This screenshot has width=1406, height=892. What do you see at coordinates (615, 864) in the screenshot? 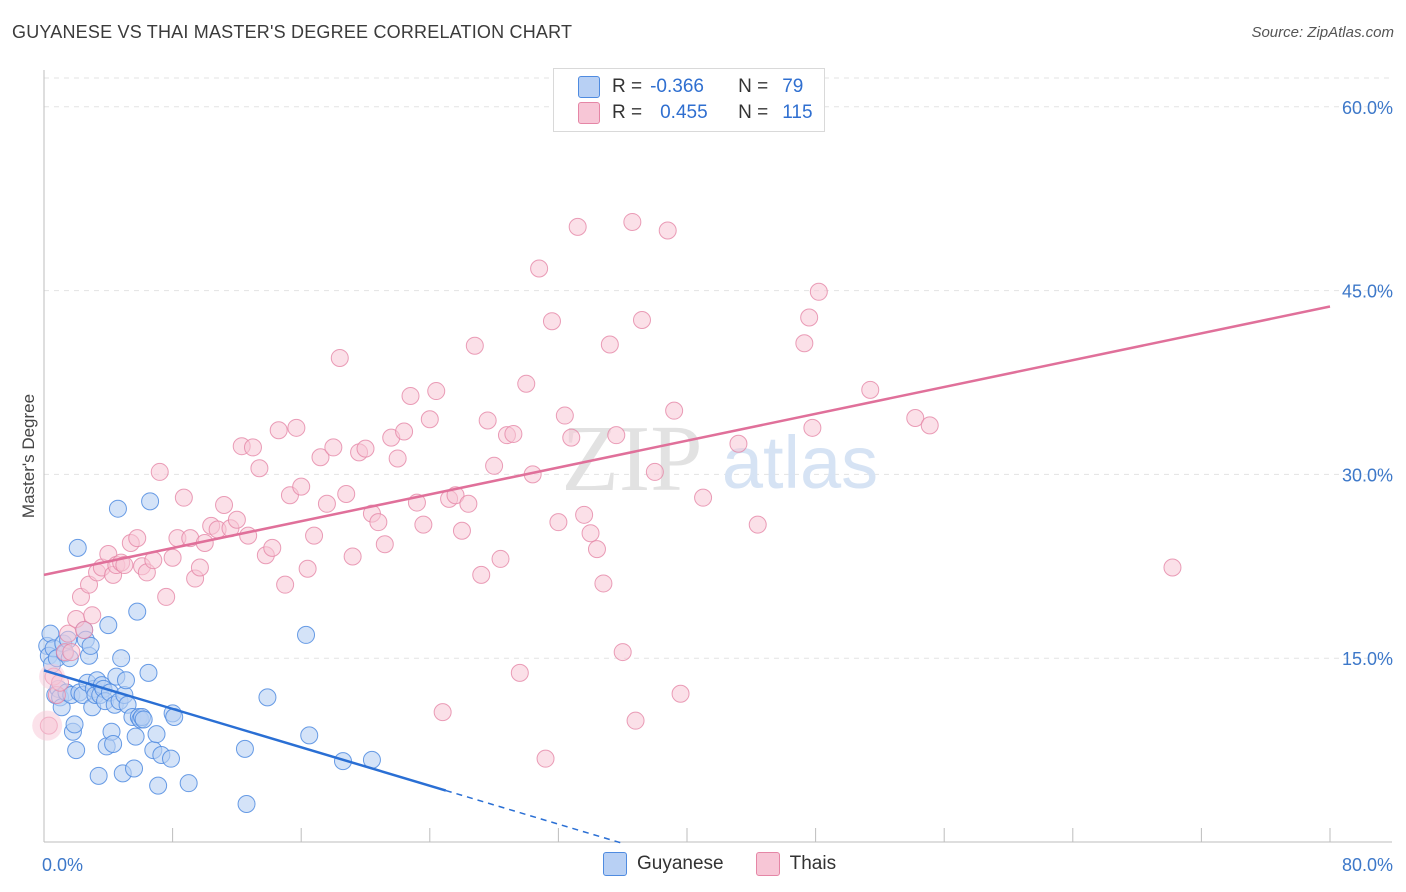
I see `bottom-swatch-guyanese` at bounding box center [615, 864].